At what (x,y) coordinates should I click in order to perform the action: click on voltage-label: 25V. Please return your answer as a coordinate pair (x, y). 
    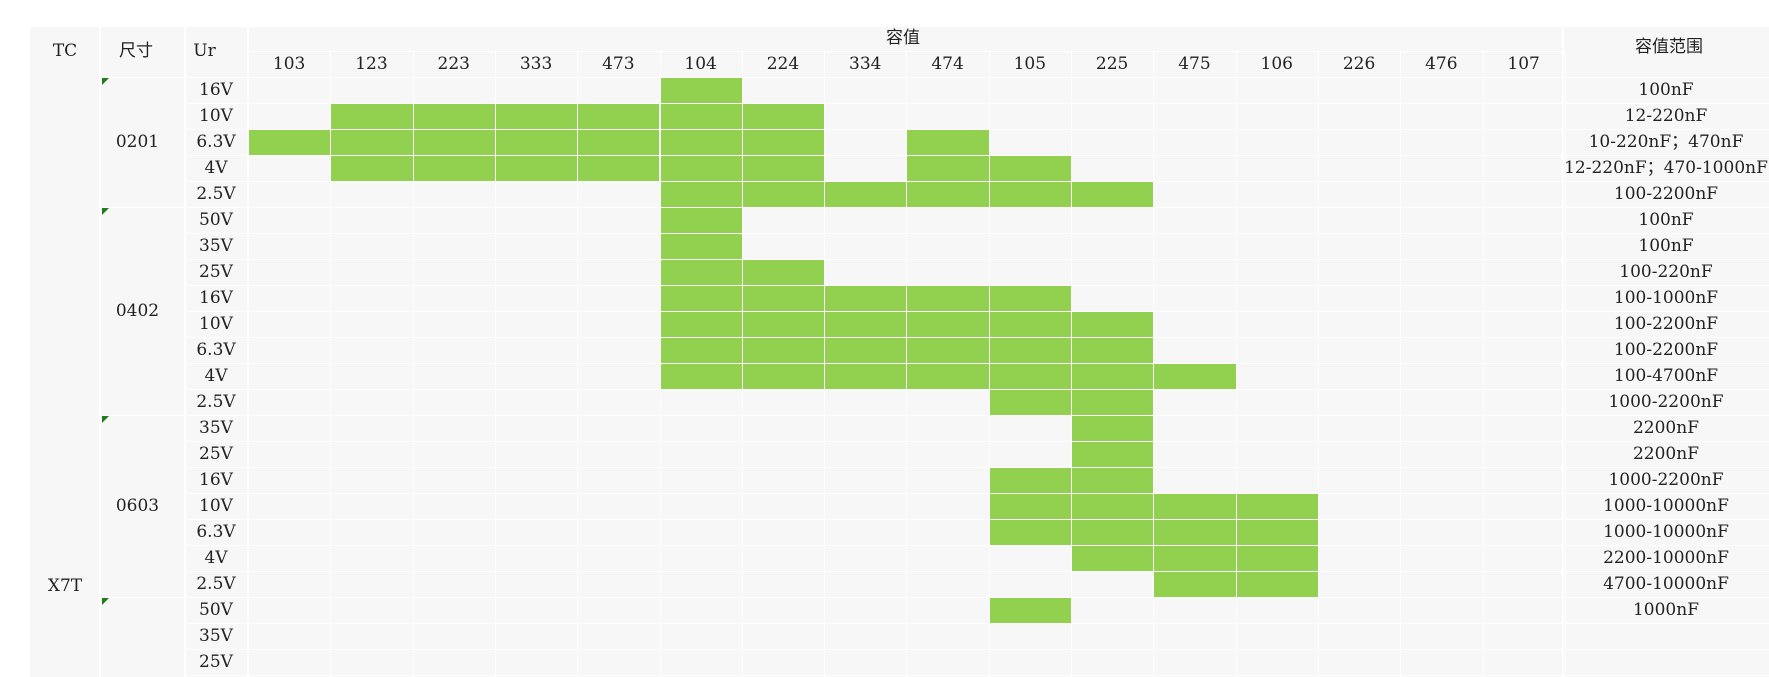
    Looking at the image, I should click on (216, 454).